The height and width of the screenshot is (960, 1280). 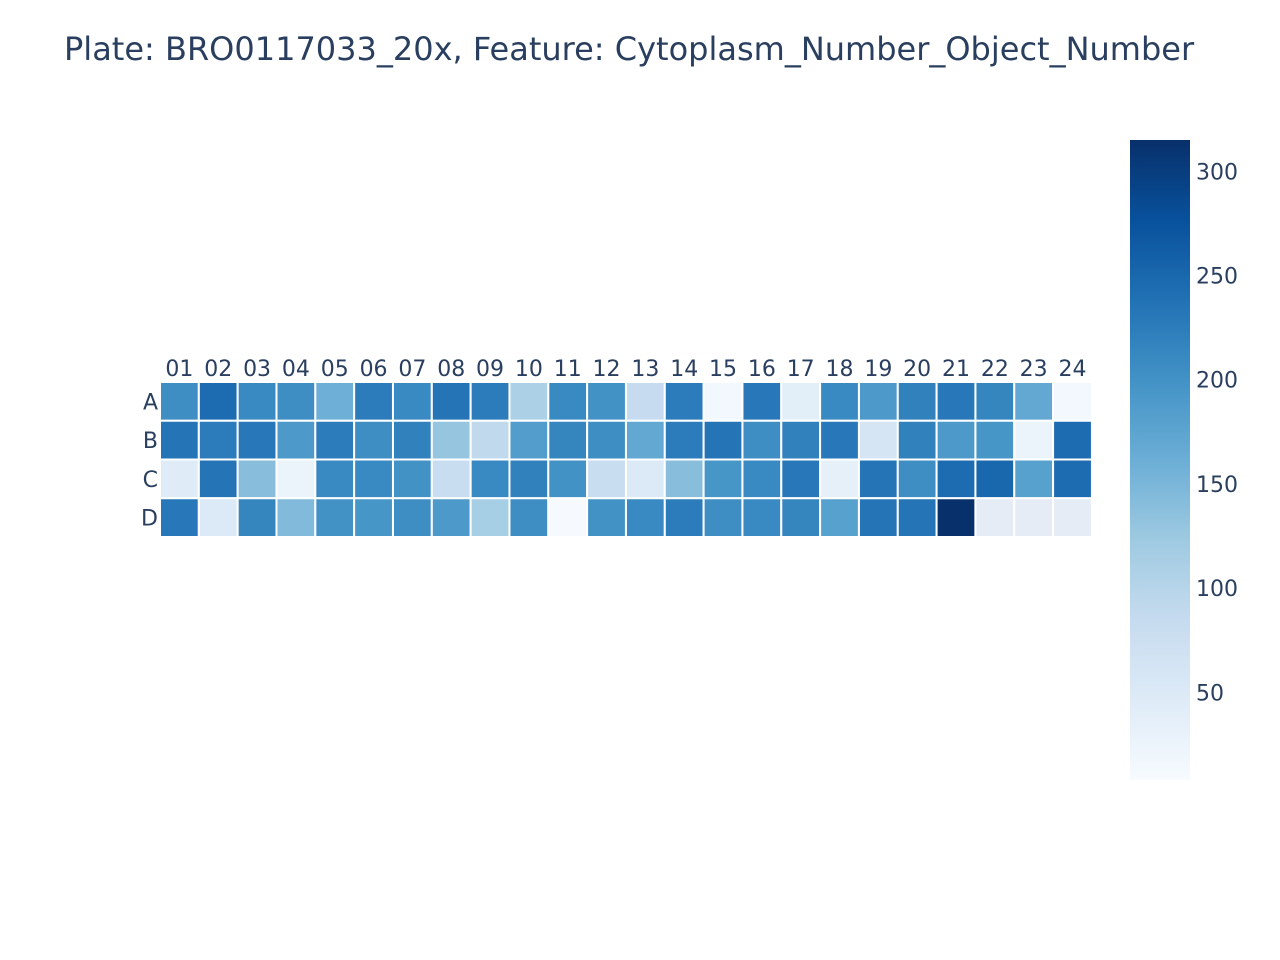 What do you see at coordinates (956, 369) in the screenshot?
I see `column-tick-label: 21` at bounding box center [956, 369].